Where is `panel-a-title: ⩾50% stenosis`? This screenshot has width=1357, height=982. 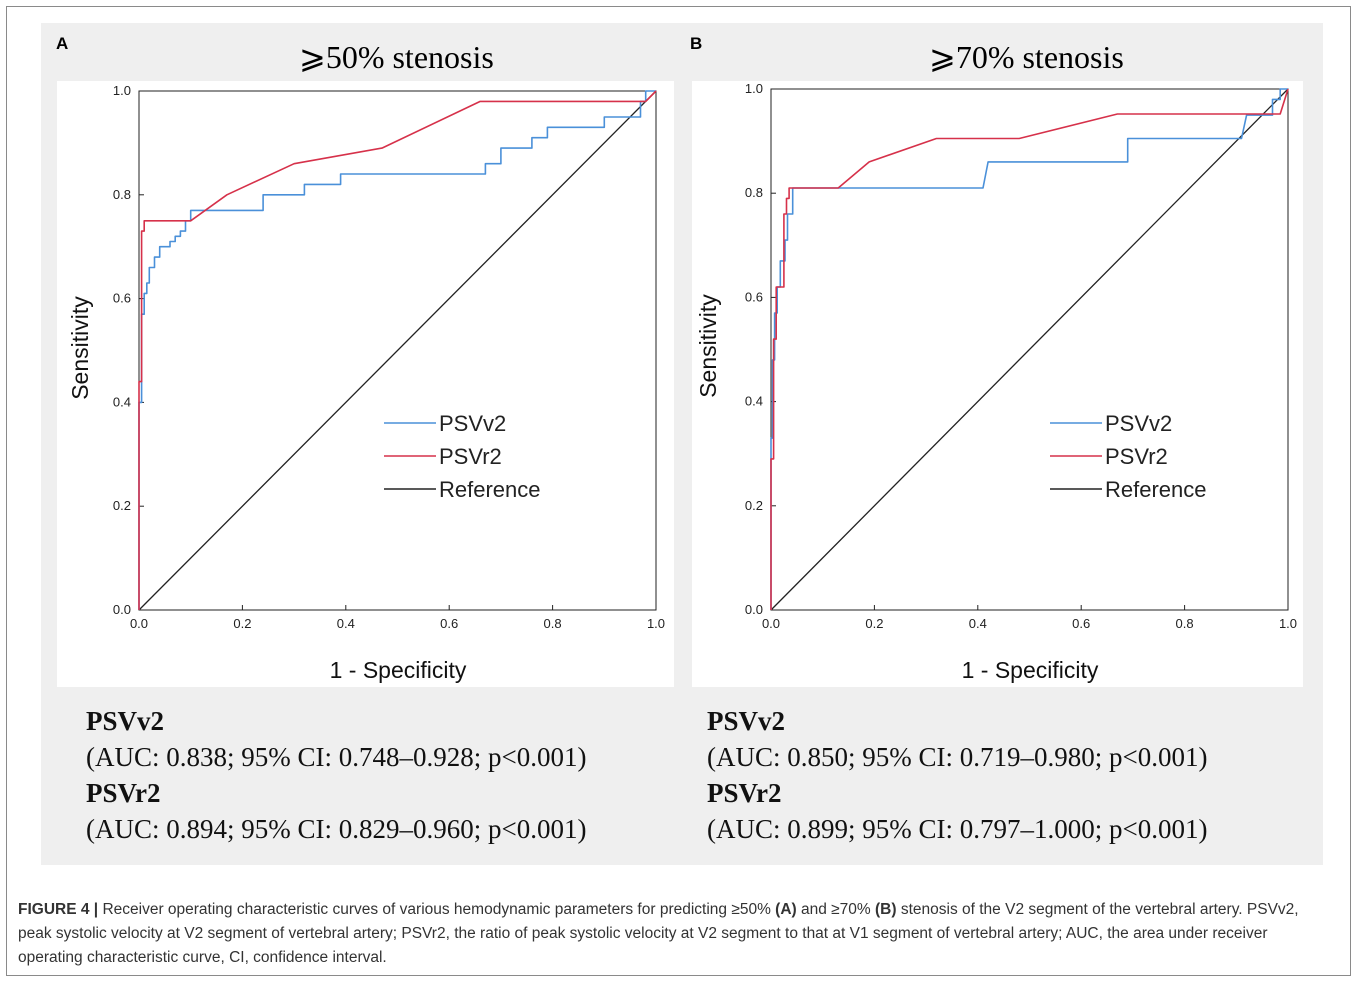 panel-a-title: ⩾50% stenosis is located at coordinates (396, 57).